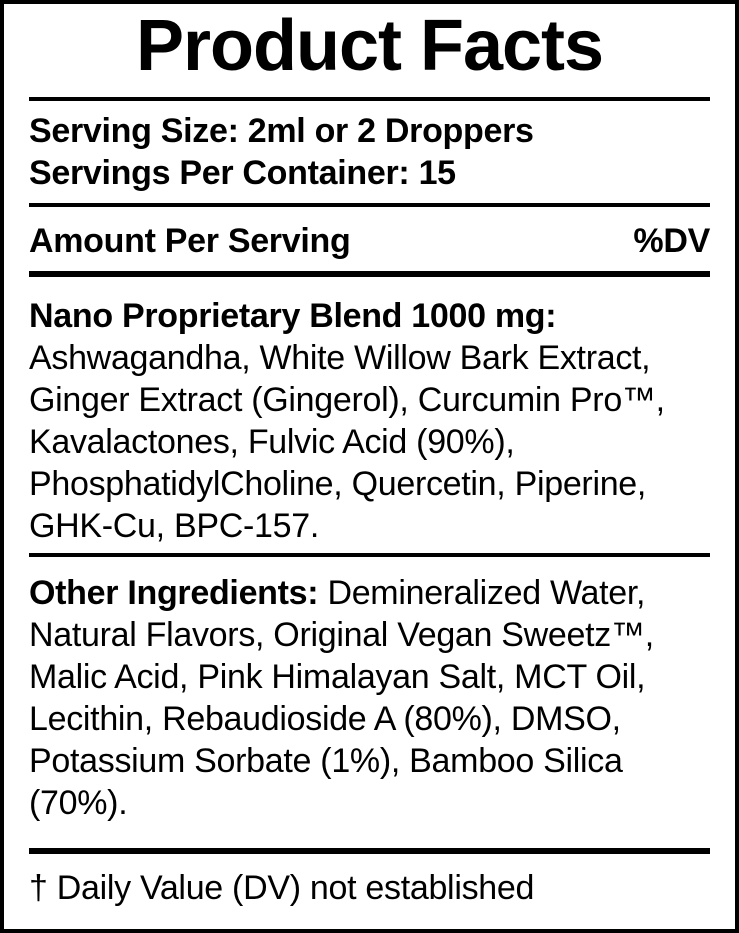 The width and height of the screenshot is (739, 933). Describe the element at coordinates (174, 526) in the screenshot. I see `blend-ingredients-line: GHK-Cu, BPC-157.` at that location.